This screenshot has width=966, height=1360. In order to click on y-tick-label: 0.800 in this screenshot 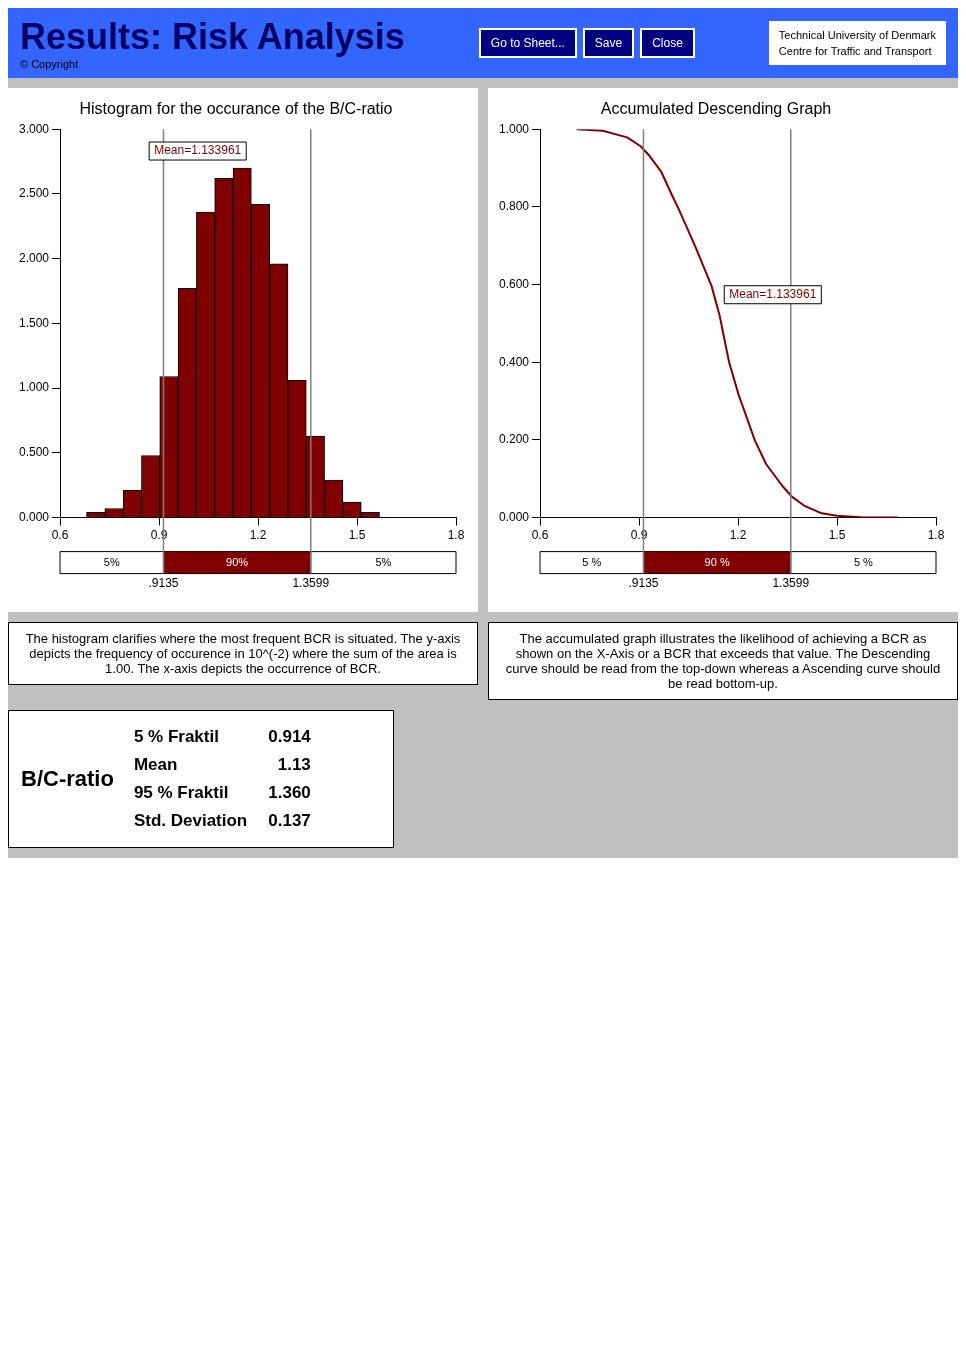, I will do `click(514, 206)`.